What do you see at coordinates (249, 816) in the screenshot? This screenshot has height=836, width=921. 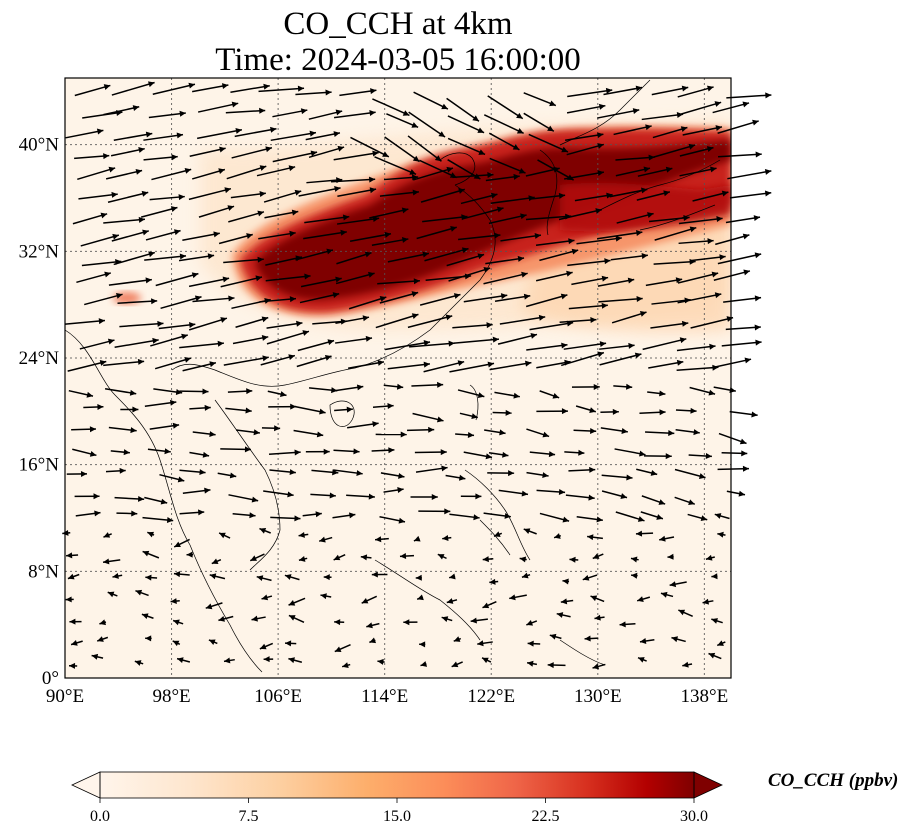 I see `colorbar-tick-label: 7.5` at bounding box center [249, 816].